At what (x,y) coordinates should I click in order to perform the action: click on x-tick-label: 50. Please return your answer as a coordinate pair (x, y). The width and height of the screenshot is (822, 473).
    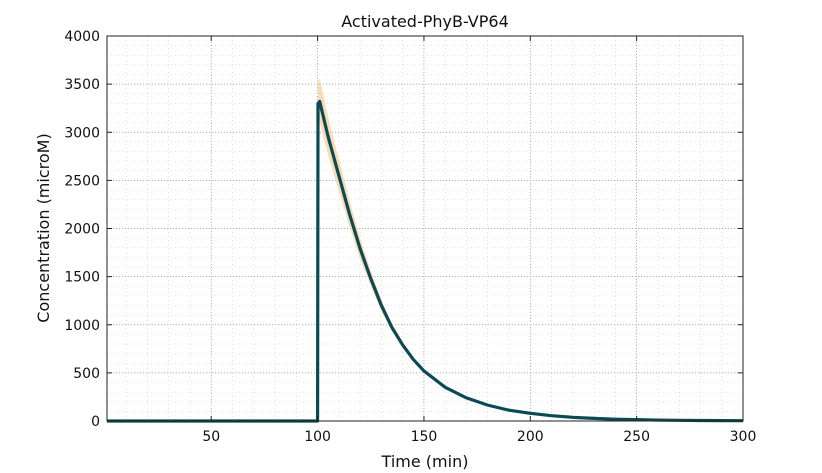
    Looking at the image, I should click on (211, 437).